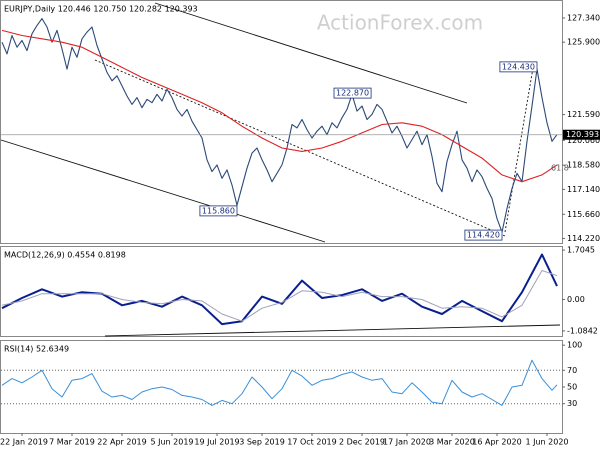 Image resolution: width=600 pixels, height=450 pixels. What do you see at coordinates (576, 299) in the screenshot?
I see `y-tick-label: 0.00` at bounding box center [576, 299].